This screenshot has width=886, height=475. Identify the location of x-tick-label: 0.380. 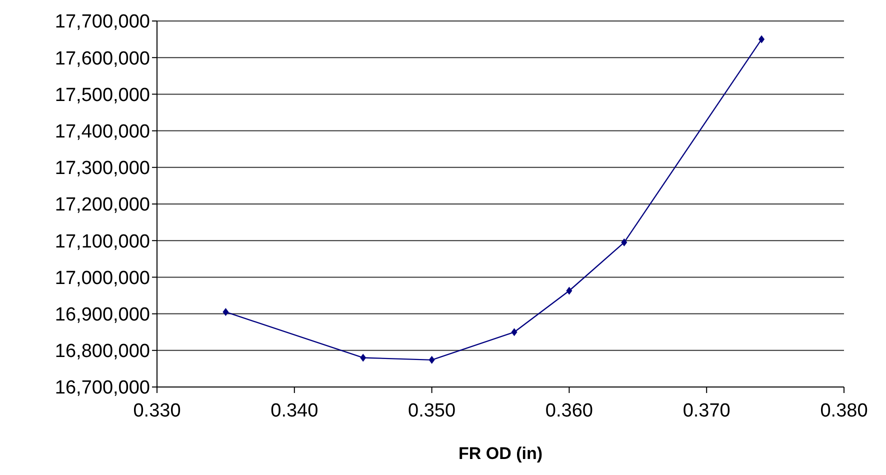
(844, 411).